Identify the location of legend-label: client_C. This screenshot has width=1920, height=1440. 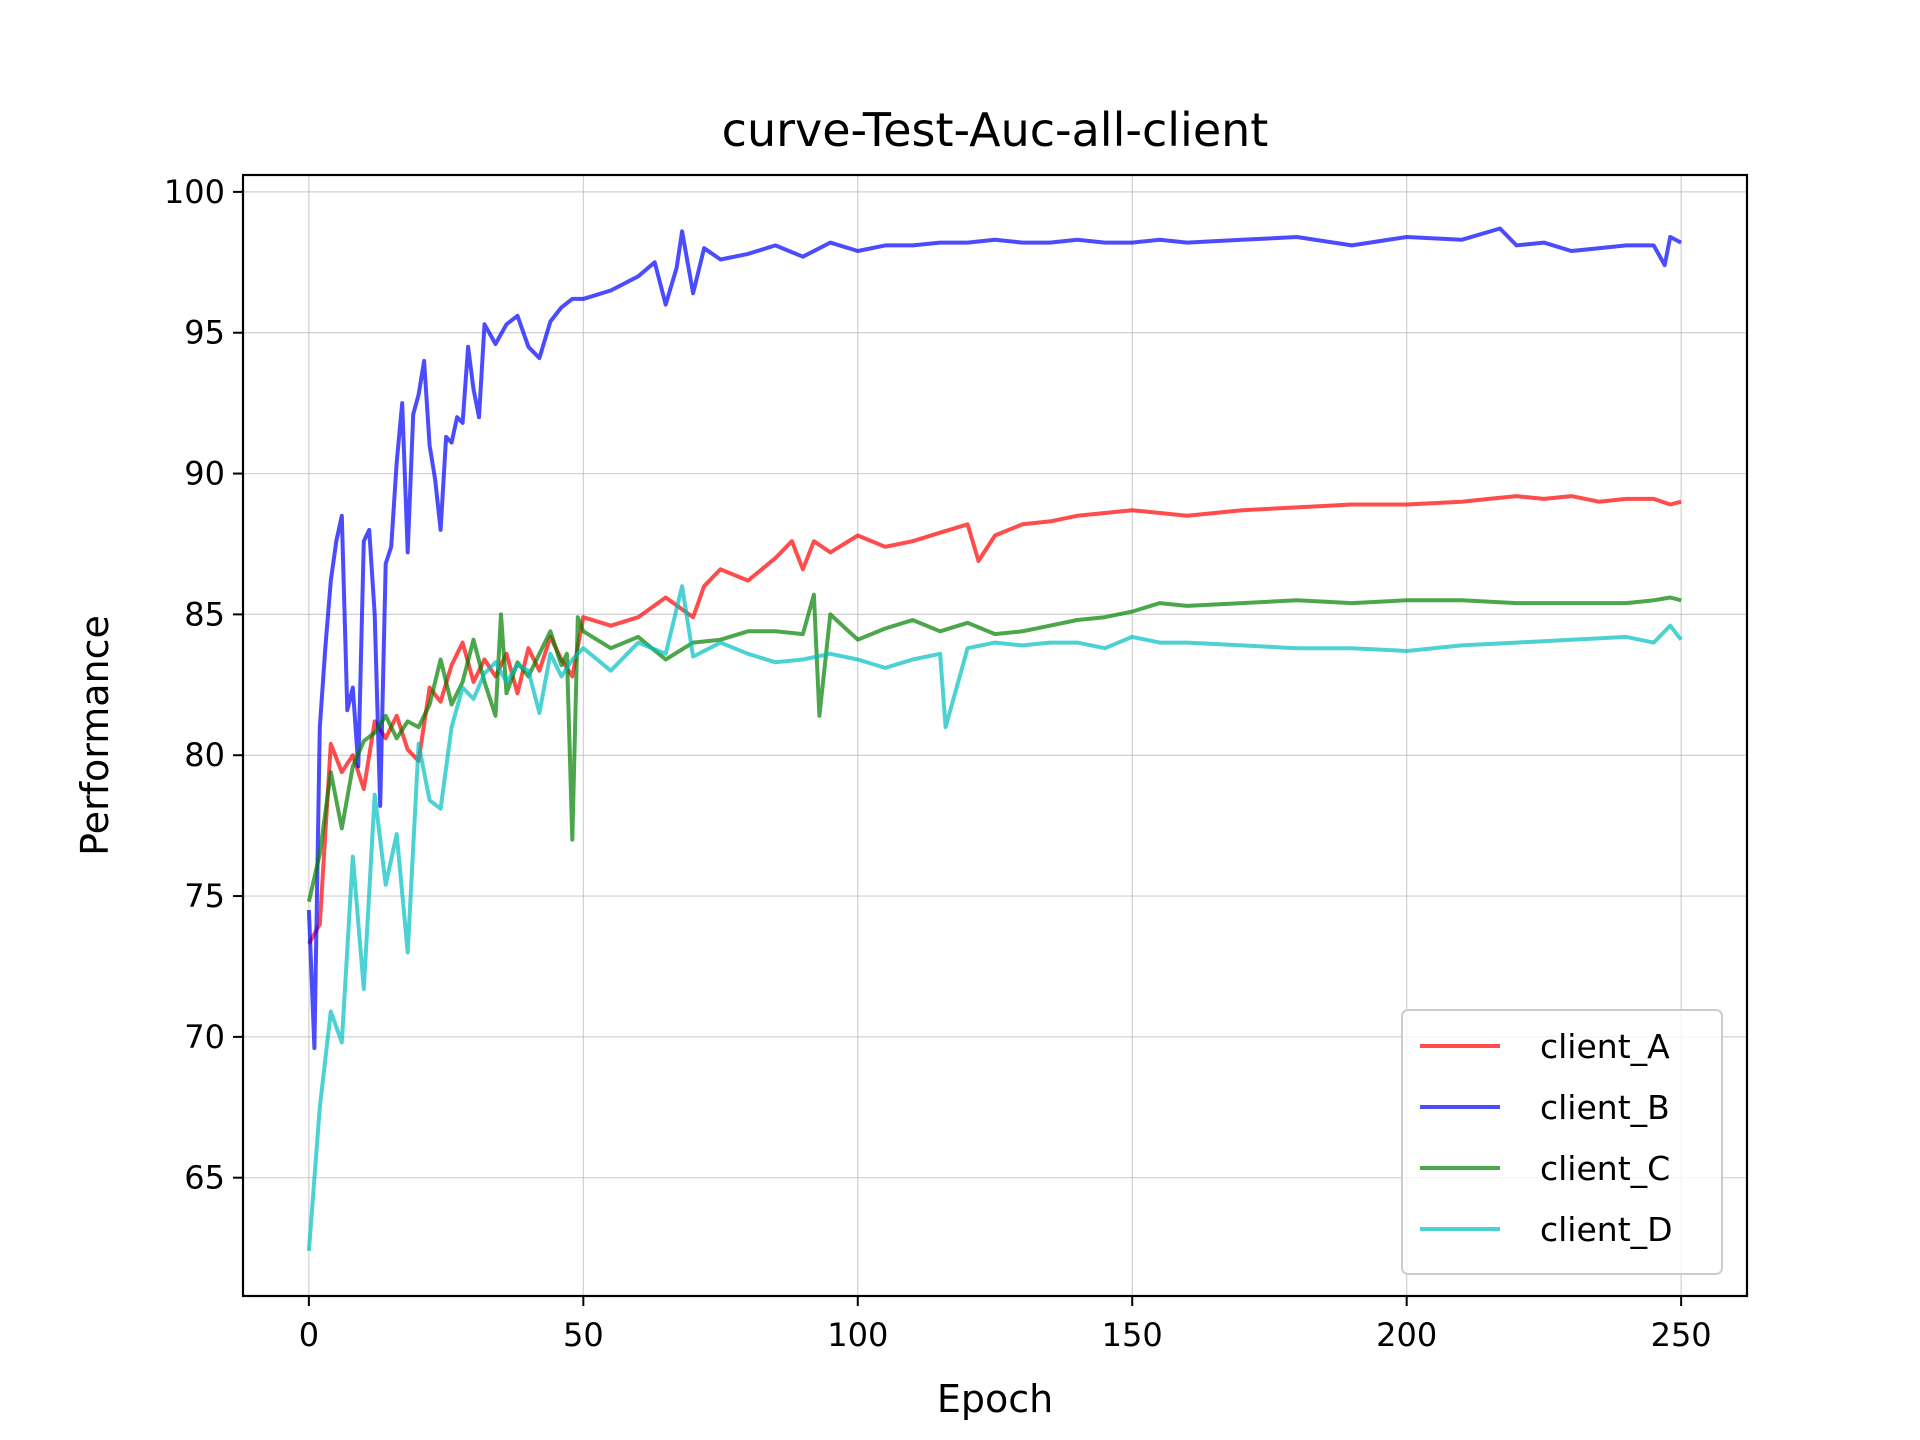
(1605, 1168).